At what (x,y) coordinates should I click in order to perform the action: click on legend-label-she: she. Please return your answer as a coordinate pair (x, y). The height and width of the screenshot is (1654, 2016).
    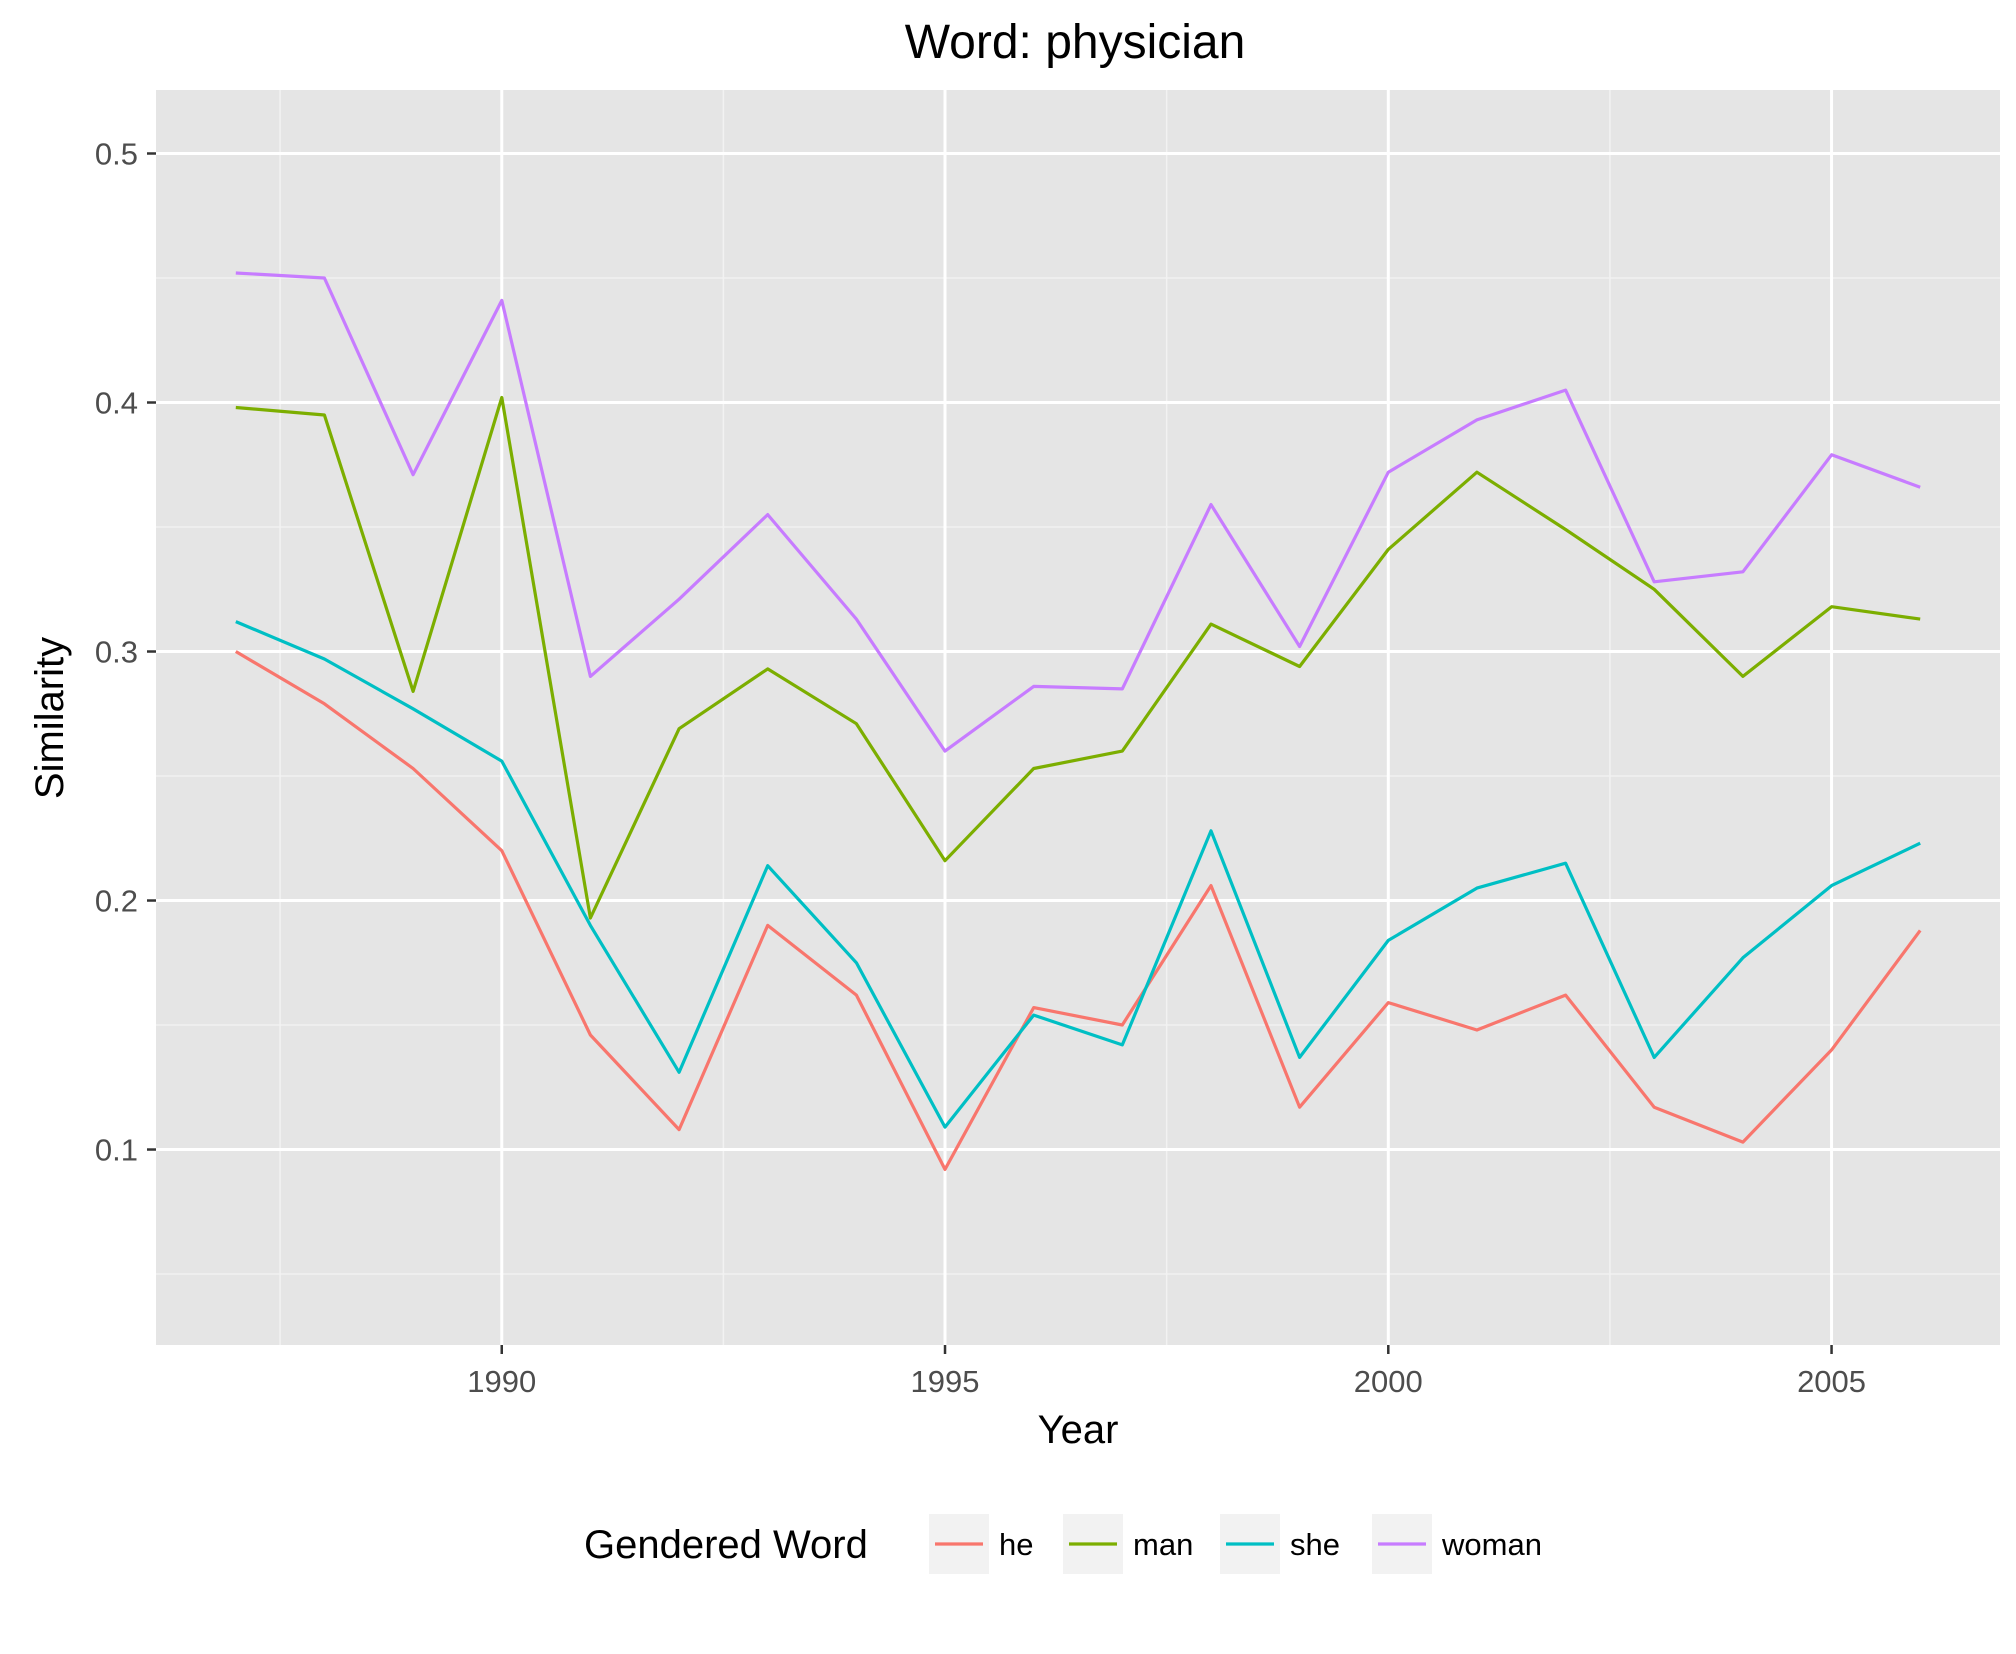
    Looking at the image, I should click on (1315, 1544).